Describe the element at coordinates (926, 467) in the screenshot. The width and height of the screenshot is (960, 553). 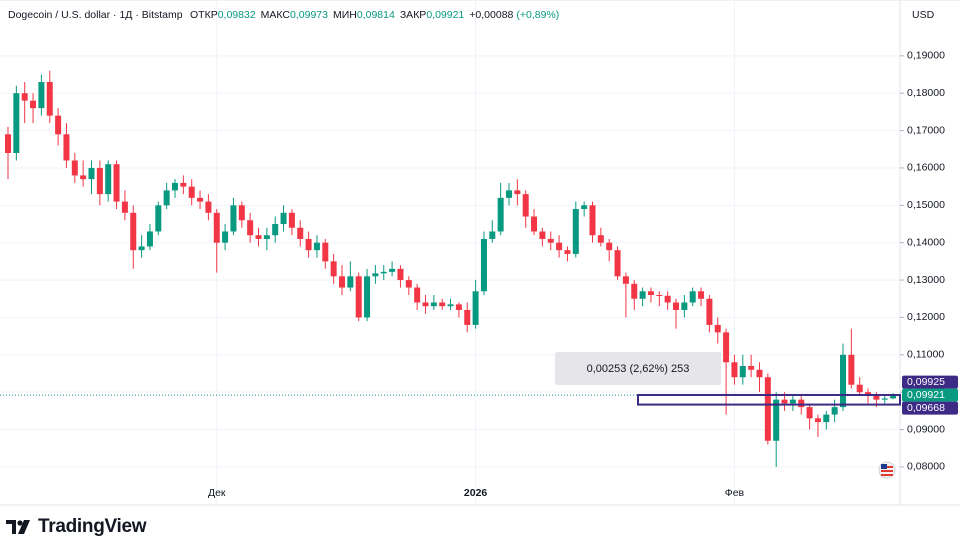
I see `y-tick-label: 0,08000` at that location.